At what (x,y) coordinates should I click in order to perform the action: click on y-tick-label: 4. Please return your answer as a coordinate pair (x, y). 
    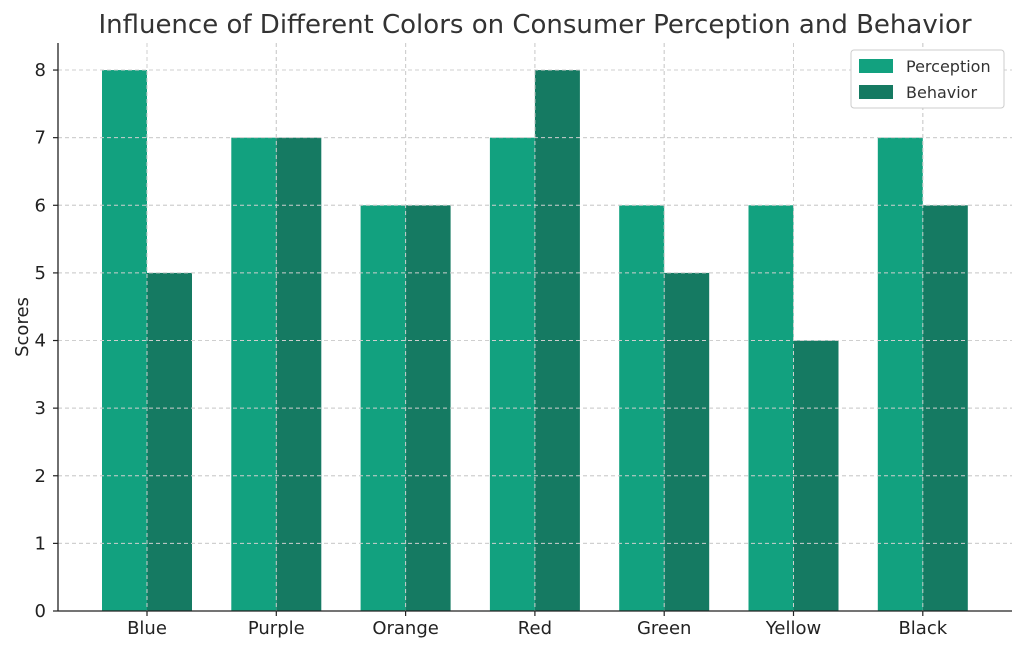
    Looking at the image, I should click on (40, 341).